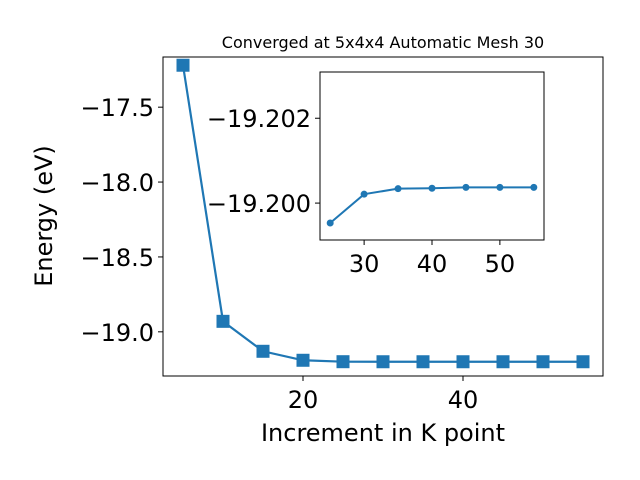 The height and width of the screenshot is (480, 640). Describe the element at coordinates (303, 400) in the screenshot. I see `main-x-tick-label: 20` at that location.